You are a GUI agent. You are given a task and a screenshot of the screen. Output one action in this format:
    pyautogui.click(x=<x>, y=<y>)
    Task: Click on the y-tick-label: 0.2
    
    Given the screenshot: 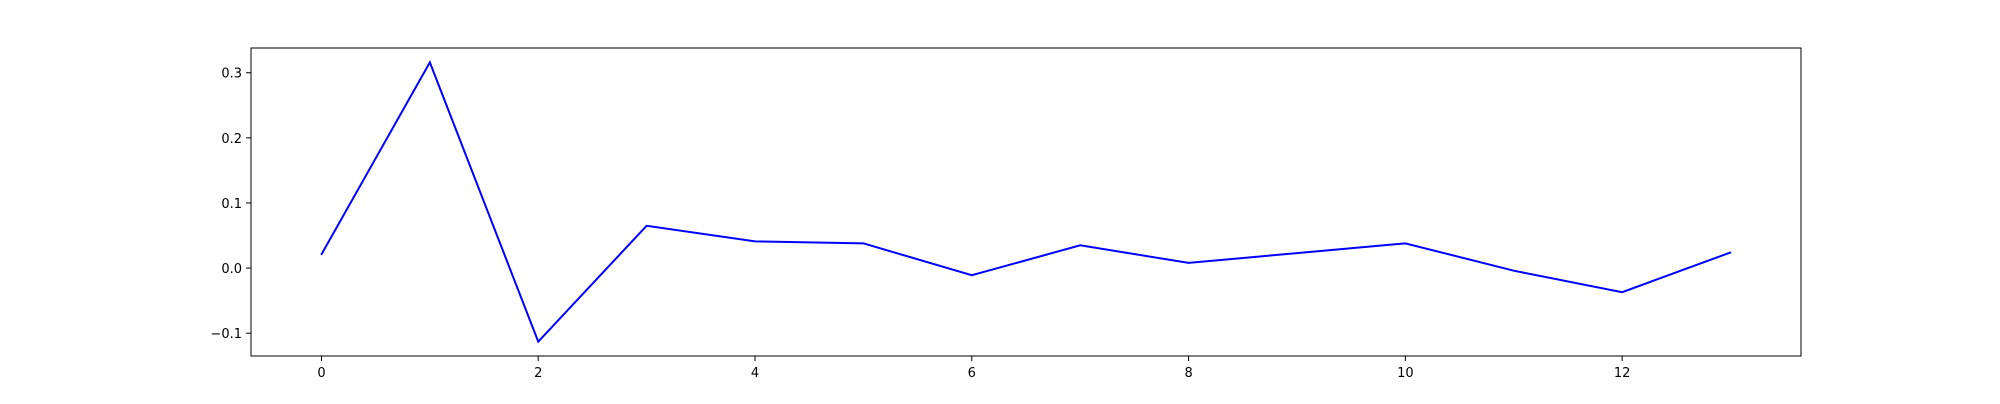 What is the action you would take?
    pyautogui.click(x=231, y=139)
    